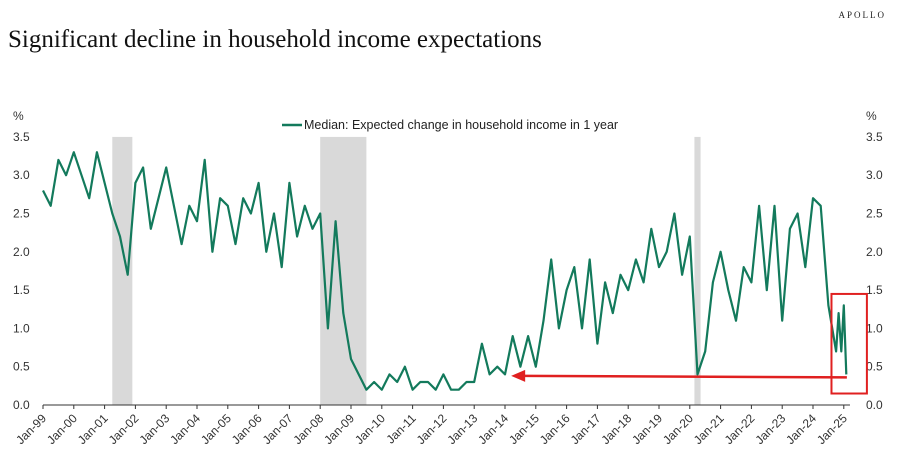 This screenshot has height=474, width=900. I want to click on x-tick-label: Jan-21, so click(709, 429).